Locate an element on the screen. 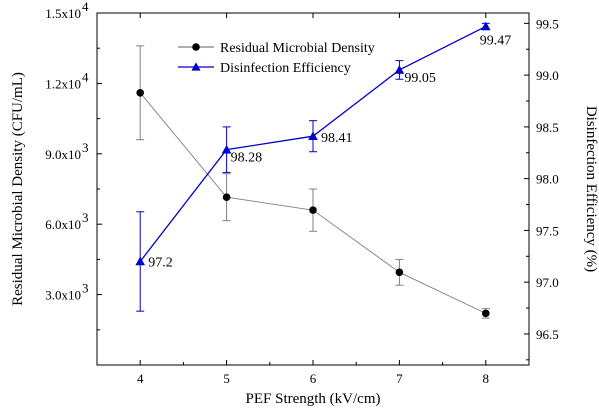  x-tick-label: 7 is located at coordinates (399, 378).